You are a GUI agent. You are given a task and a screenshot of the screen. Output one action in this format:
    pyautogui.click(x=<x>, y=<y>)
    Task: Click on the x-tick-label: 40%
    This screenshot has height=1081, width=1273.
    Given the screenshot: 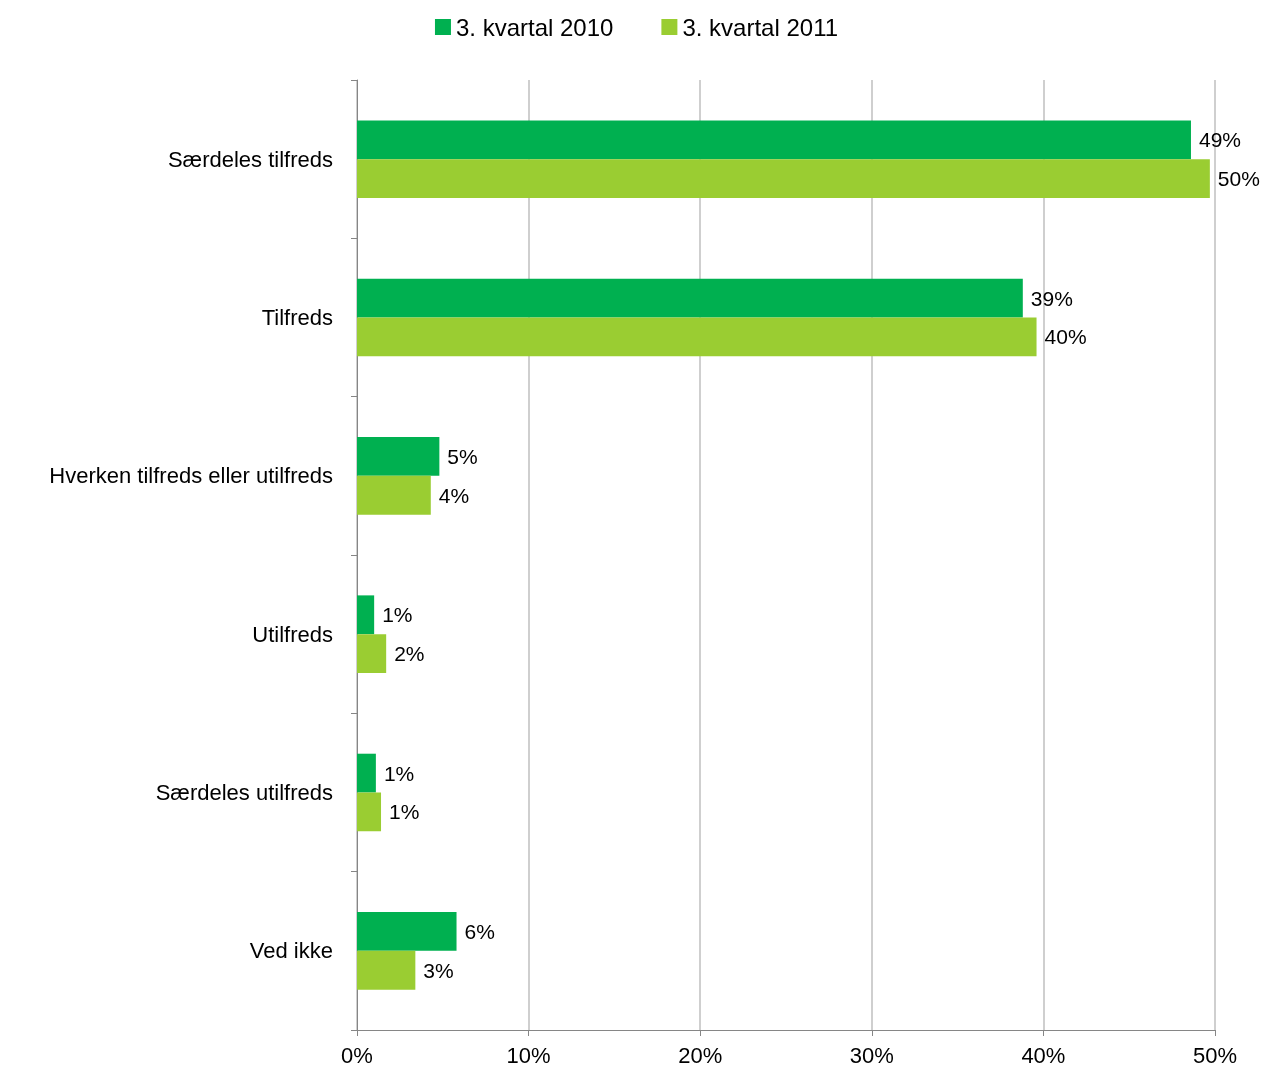 What is the action you would take?
    pyautogui.click(x=1043, y=1055)
    